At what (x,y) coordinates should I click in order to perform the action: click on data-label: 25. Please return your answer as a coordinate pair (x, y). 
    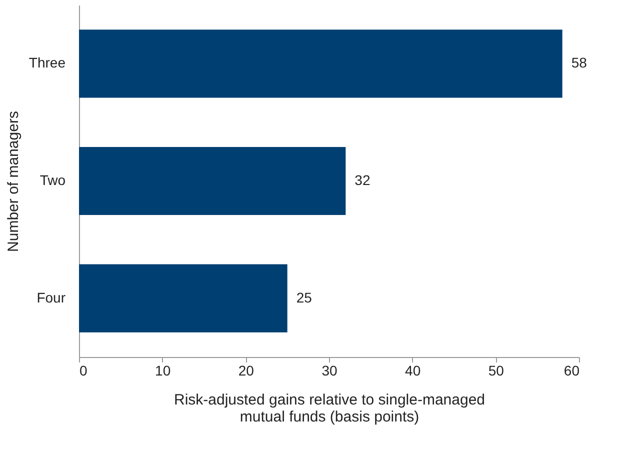
    Looking at the image, I should click on (304, 297).